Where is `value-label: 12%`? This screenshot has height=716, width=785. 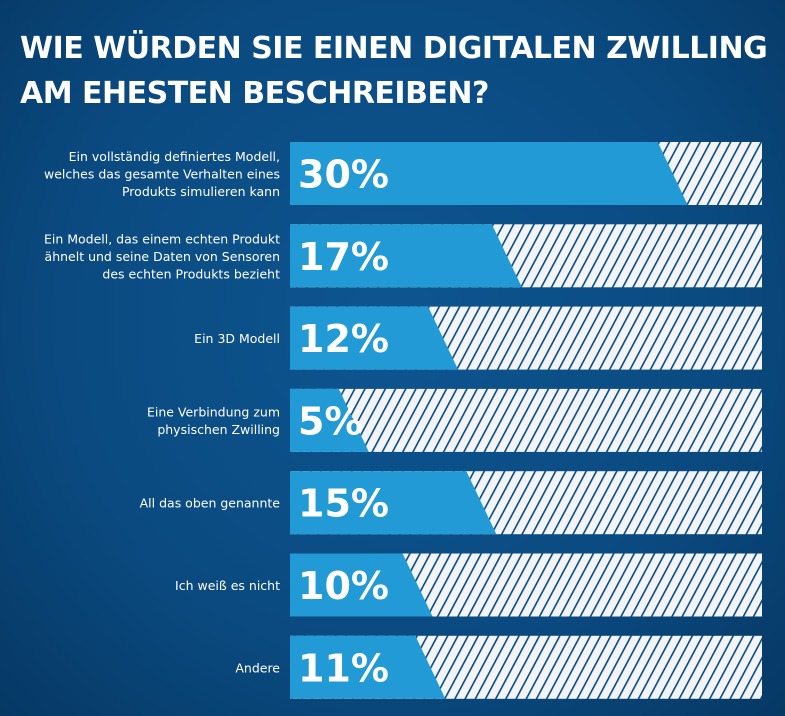 value-label: 12% is located at coordinates (343, 339).